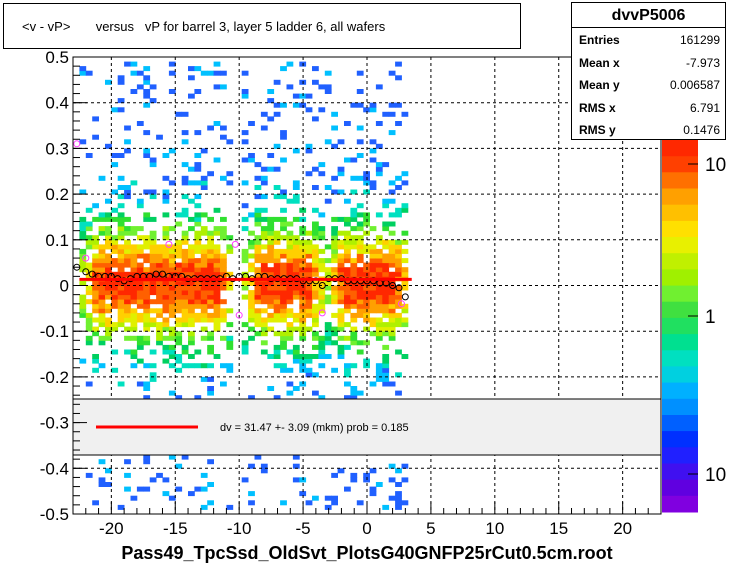  I want to click on stats-row-mean-x: Mean x -7.973, so click(648, 62).